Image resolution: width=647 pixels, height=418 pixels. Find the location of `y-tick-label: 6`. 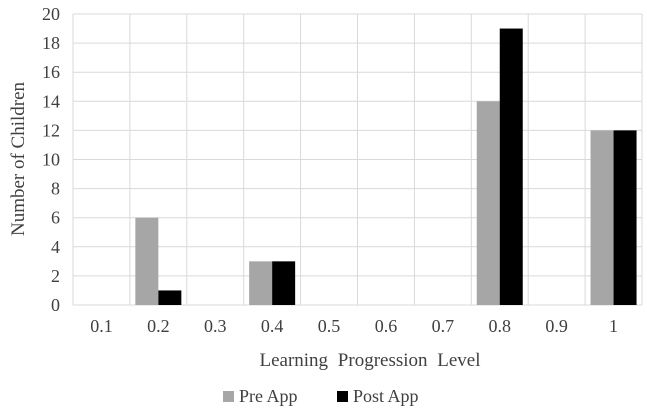

y-tick-label: 6 is located at coordinates (55, 218).